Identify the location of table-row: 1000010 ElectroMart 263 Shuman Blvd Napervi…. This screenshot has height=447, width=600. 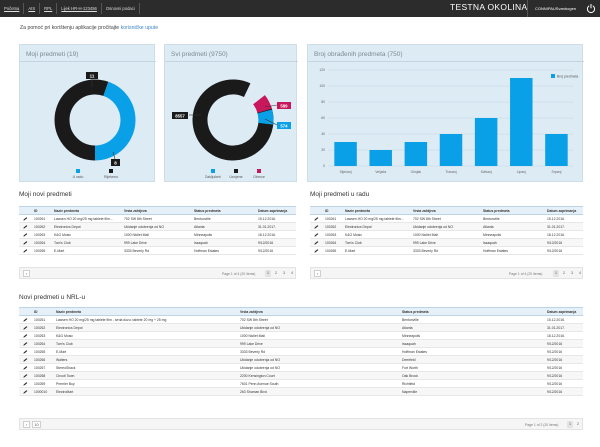
(301, 391).